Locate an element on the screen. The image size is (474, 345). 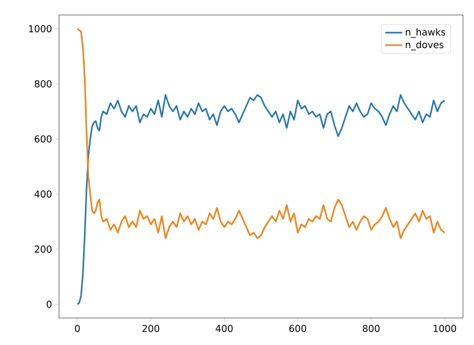
x-tick-label: 600 is located at coordinates (297, 328).